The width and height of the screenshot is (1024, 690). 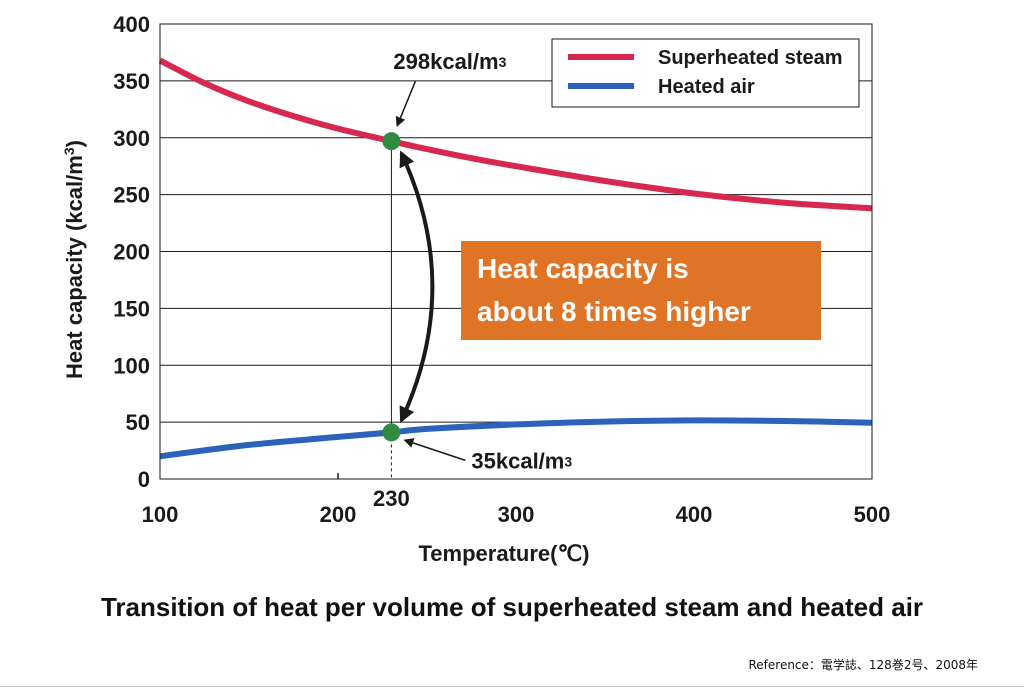 What do you see at coordinates (391, 498) in the screenshot?
I see `marker-x-label: 230` at bounding box center [391, 498].